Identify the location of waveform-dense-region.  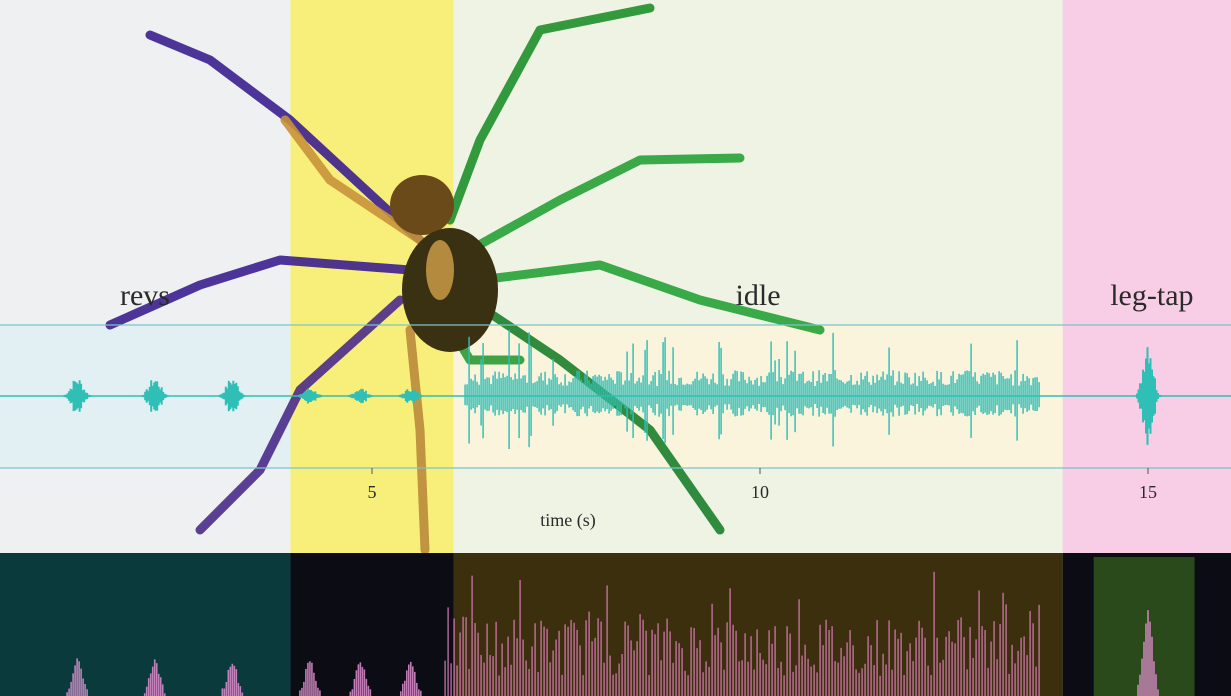
(752, 389).